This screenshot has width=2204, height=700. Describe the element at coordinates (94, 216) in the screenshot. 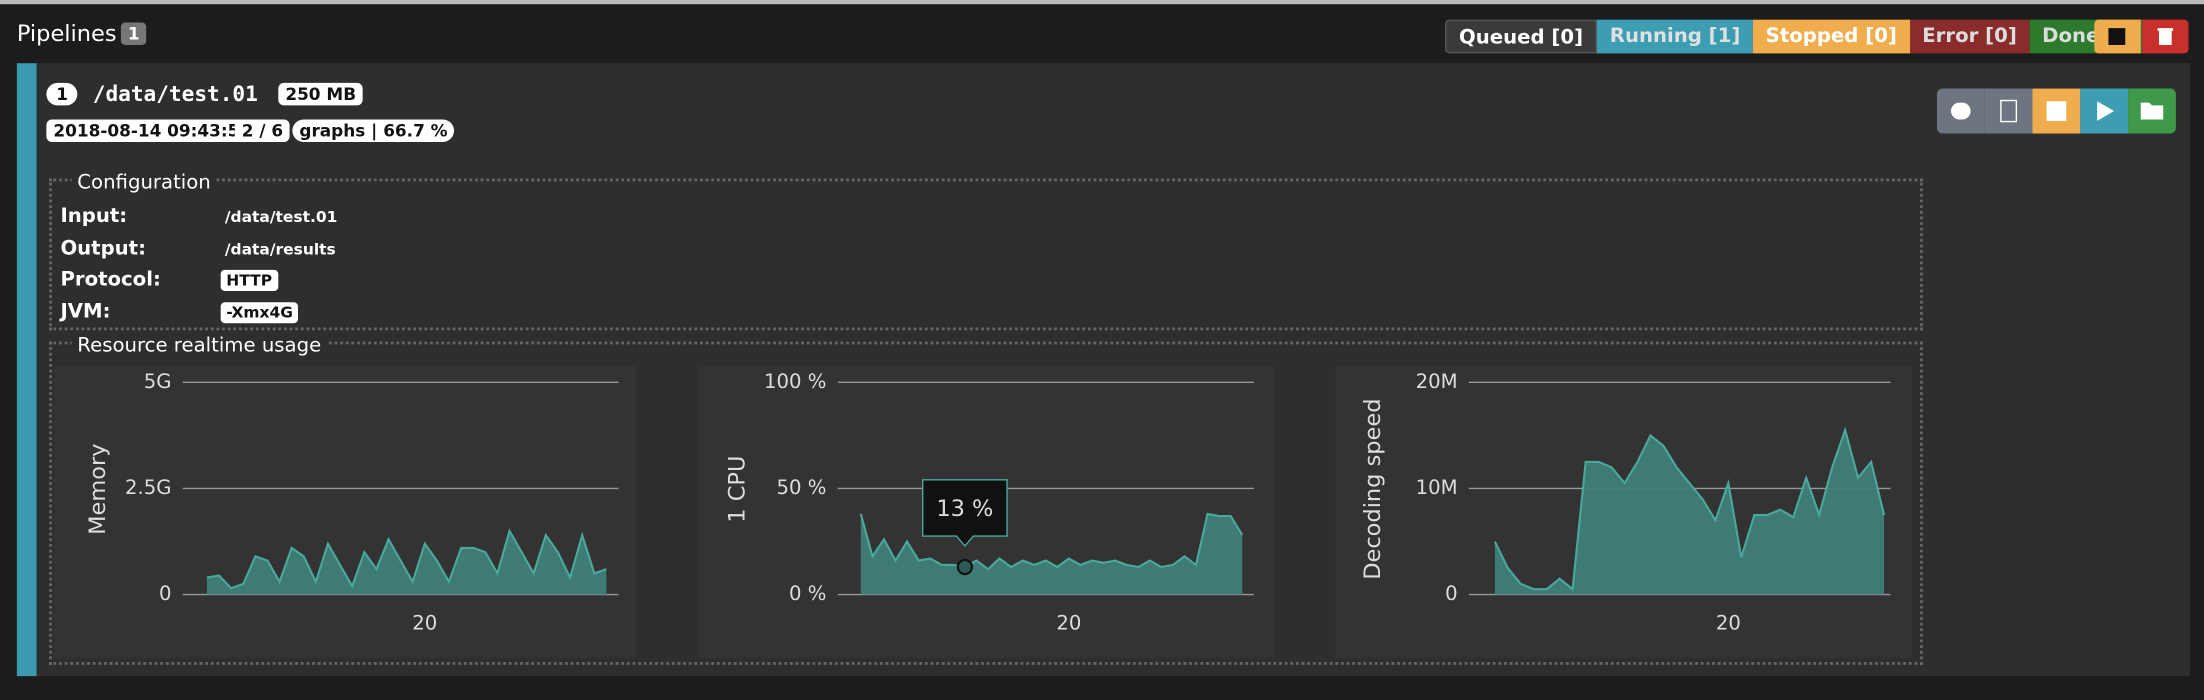

I see `config-label: Input:` at that location.